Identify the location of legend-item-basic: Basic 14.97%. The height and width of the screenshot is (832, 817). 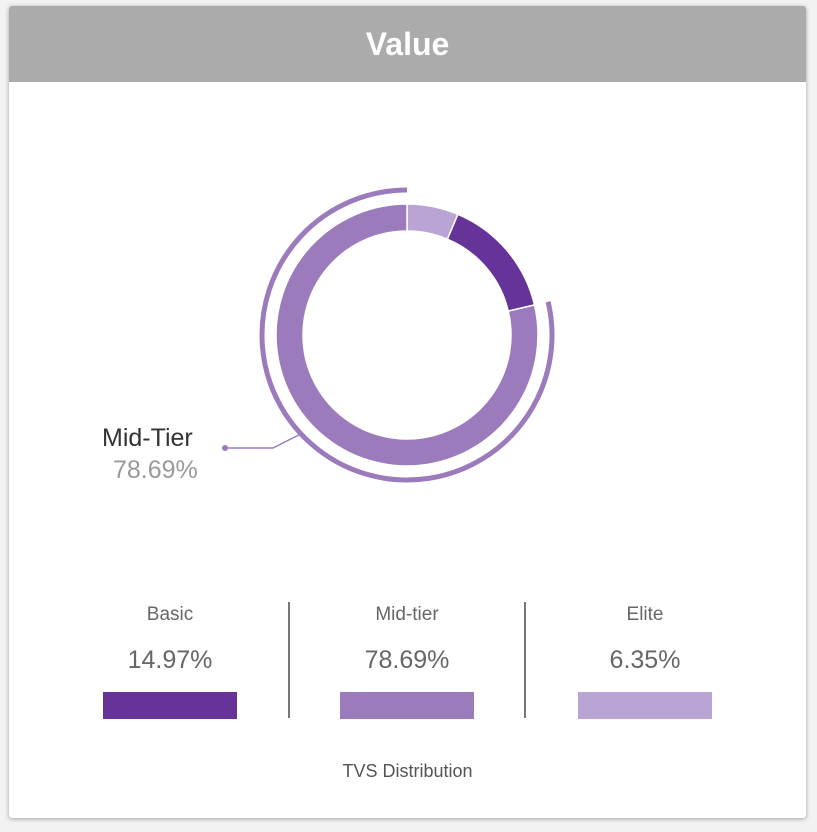
(170, 667).